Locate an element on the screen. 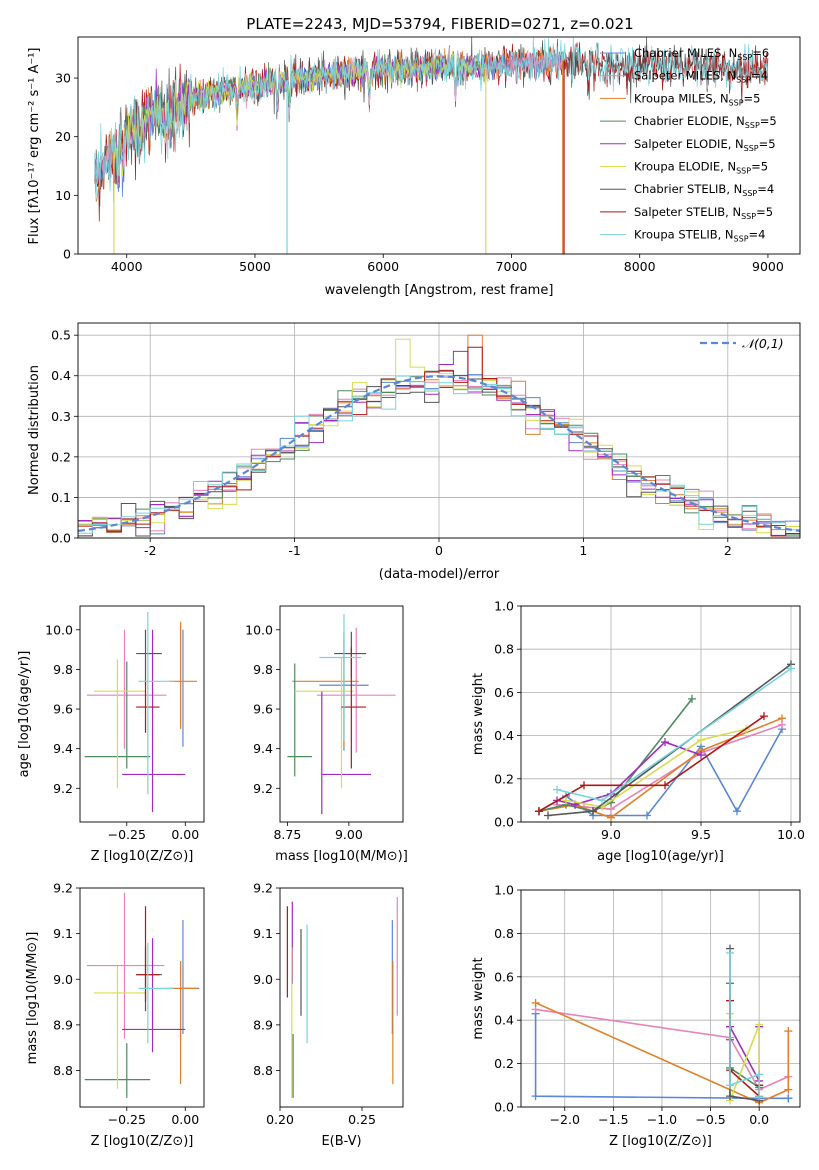 This screenshot has width=819, height=1170. normal-reference-line is located at coordinates (439, 453).